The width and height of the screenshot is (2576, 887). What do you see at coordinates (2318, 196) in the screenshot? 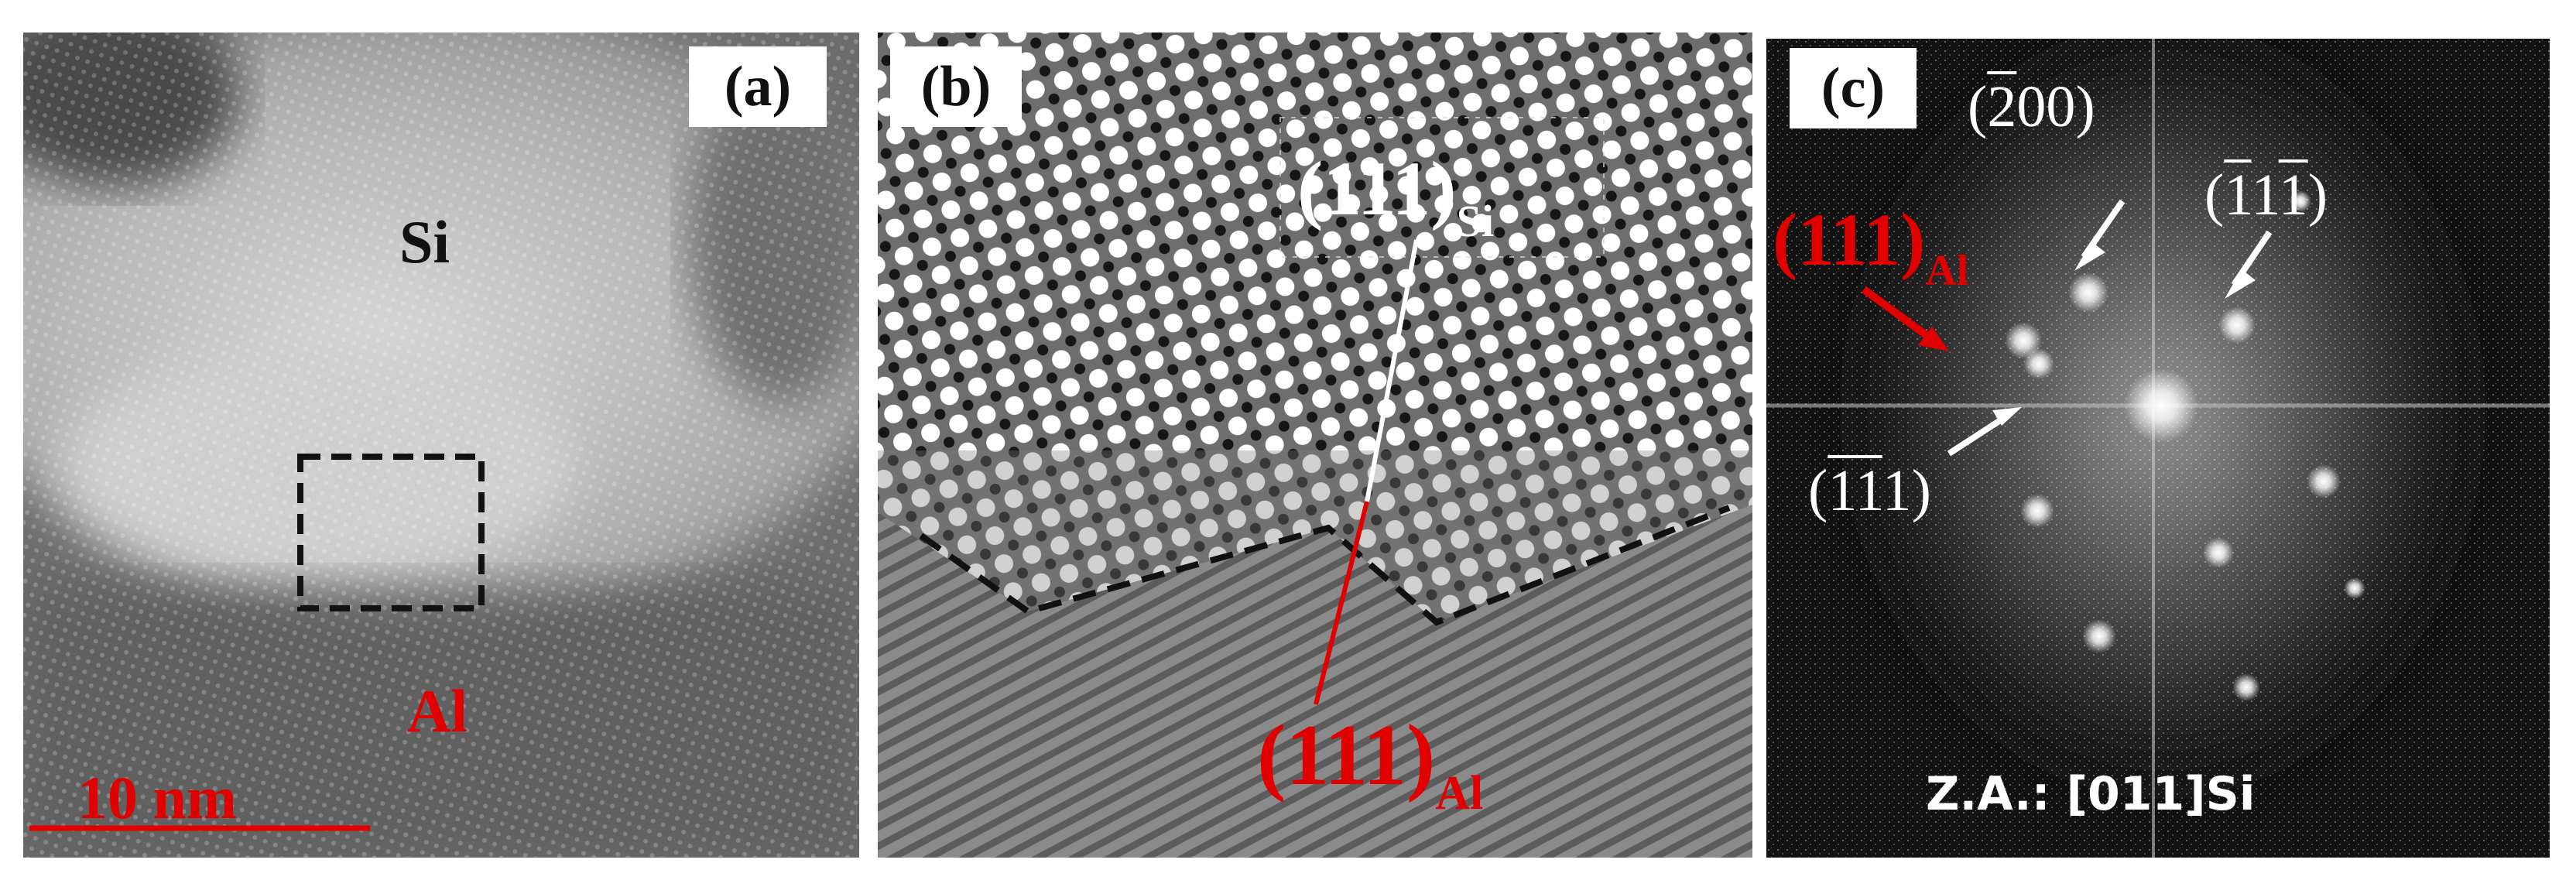
I see `spot-111-top-close: )` at bounding box center [2318, 196].